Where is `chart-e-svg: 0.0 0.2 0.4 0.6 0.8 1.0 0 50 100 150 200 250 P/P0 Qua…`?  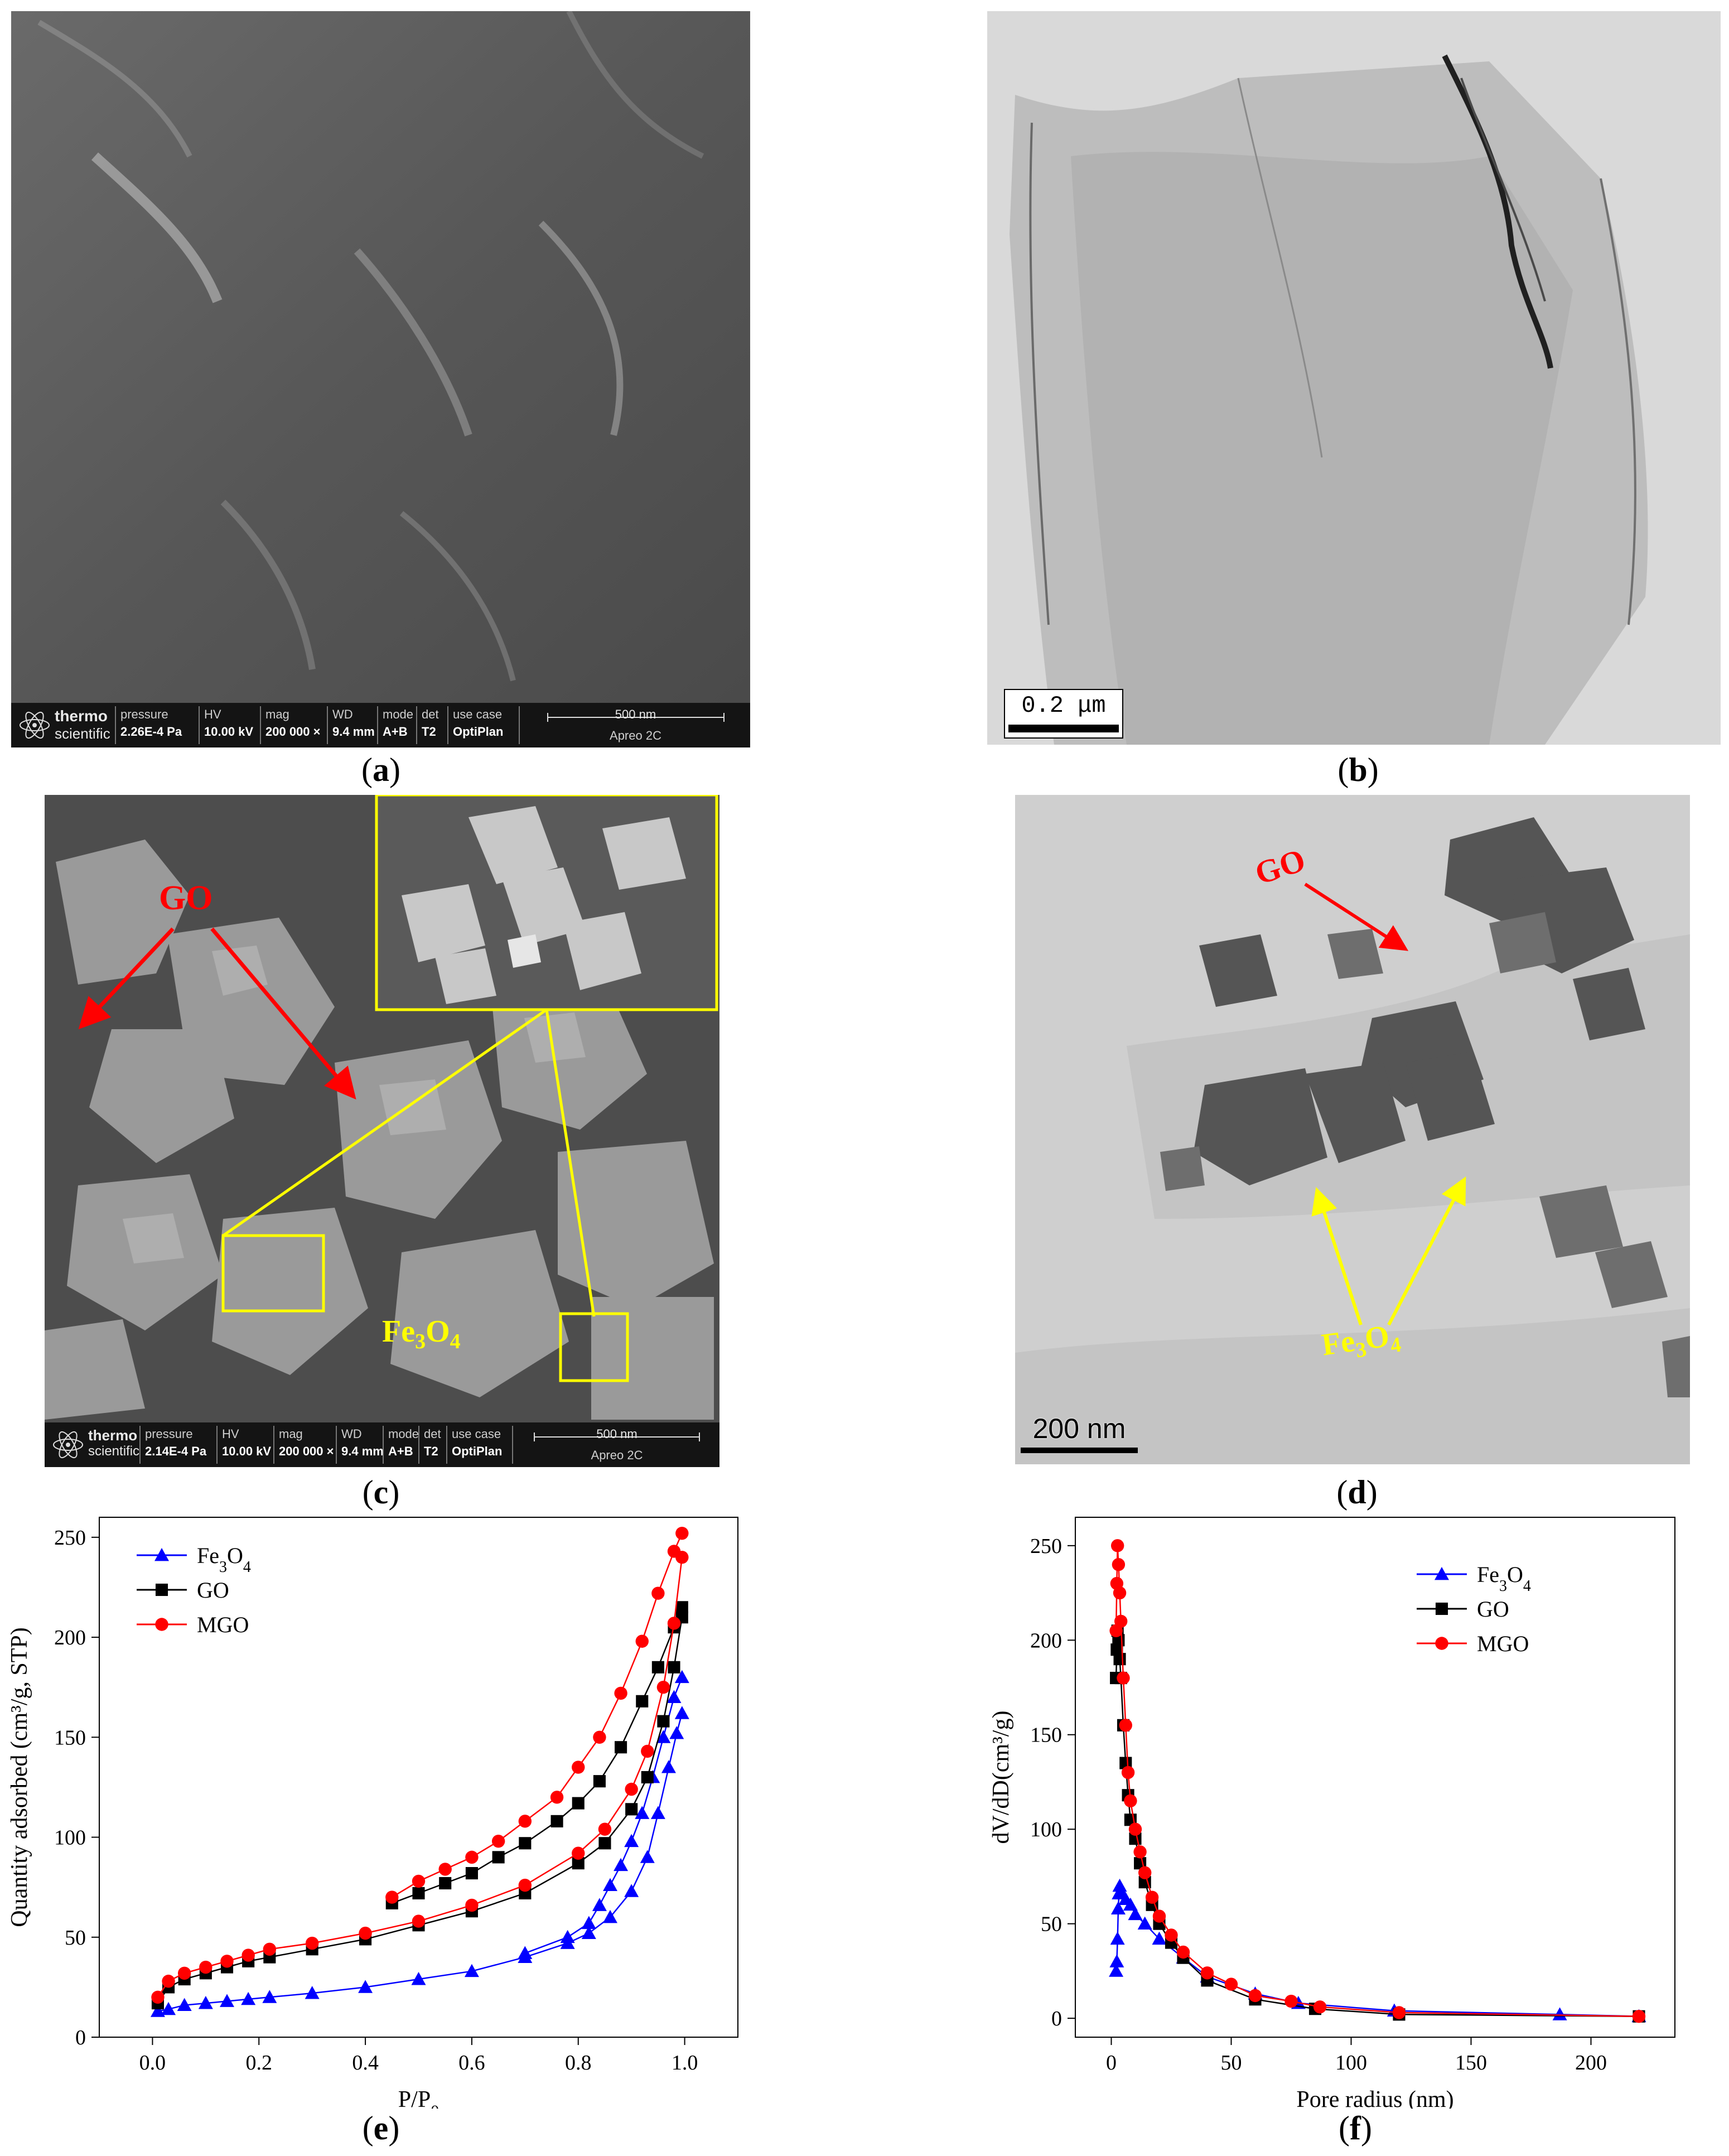
chart-e-svg: 0.0 0.2 0.4 0.6 0.8 1.0 0 50 100 150 200 250 P/P0 Qua… is located at coordinates (372, 1813).